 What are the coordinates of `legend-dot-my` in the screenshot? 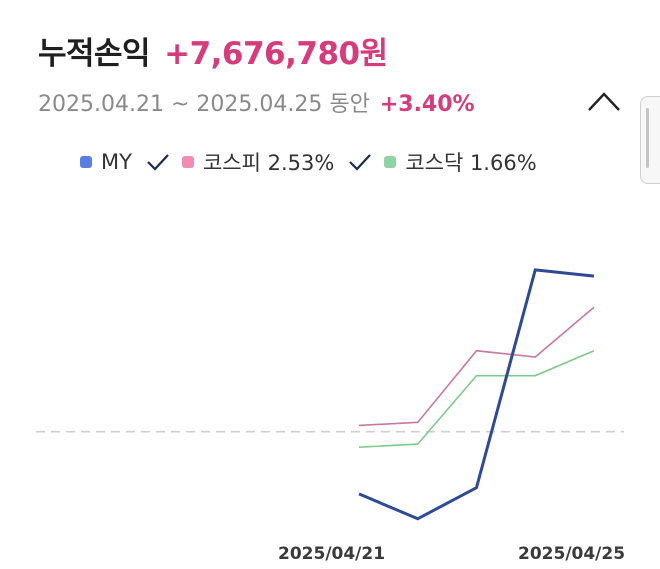 It's located at (86, 162).